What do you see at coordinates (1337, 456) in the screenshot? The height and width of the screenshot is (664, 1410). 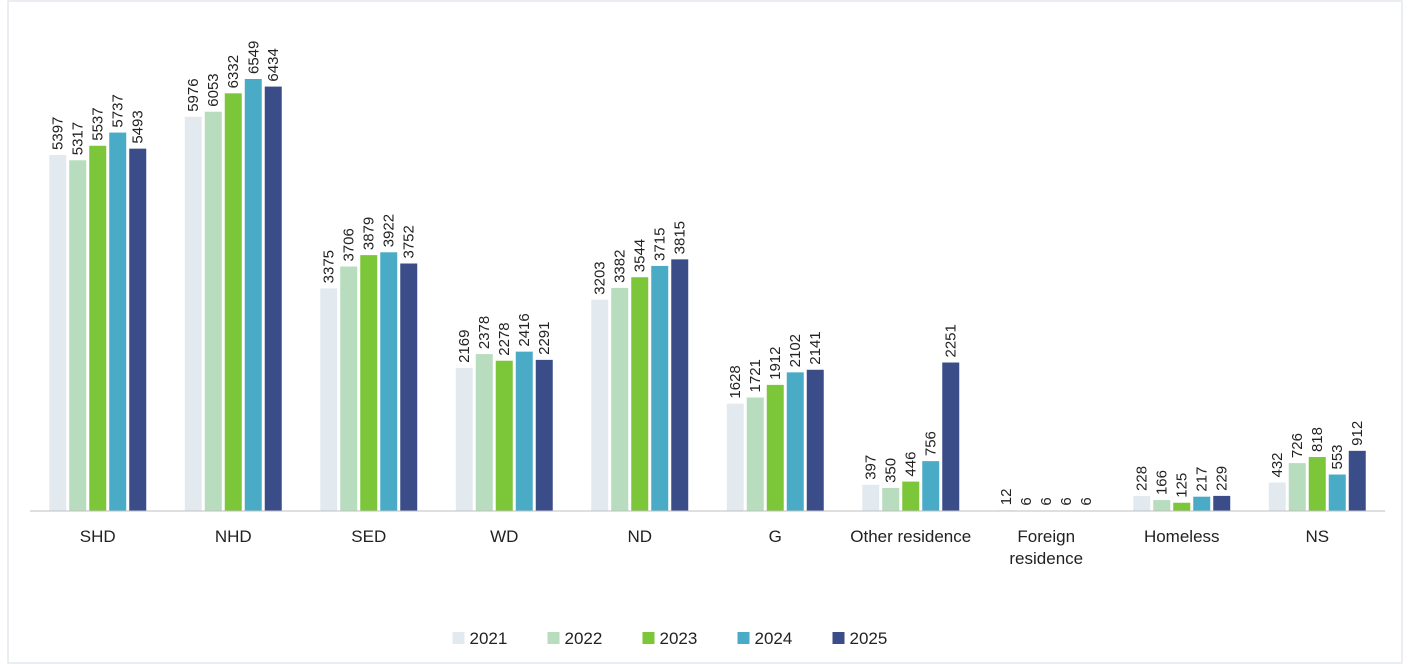 I see `data-label: 553` at bounding box center [1337, 456].